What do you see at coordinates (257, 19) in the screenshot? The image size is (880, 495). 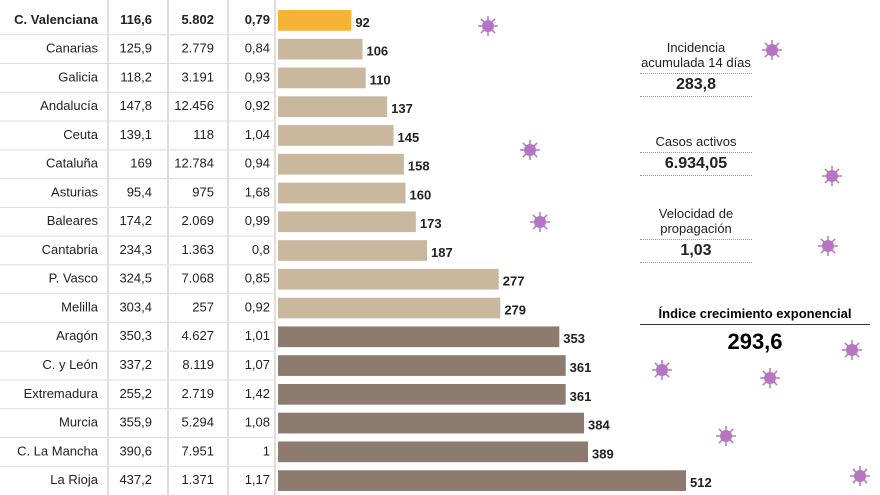 I see `table-cell: 0,79` at bounding box center [257, 19].